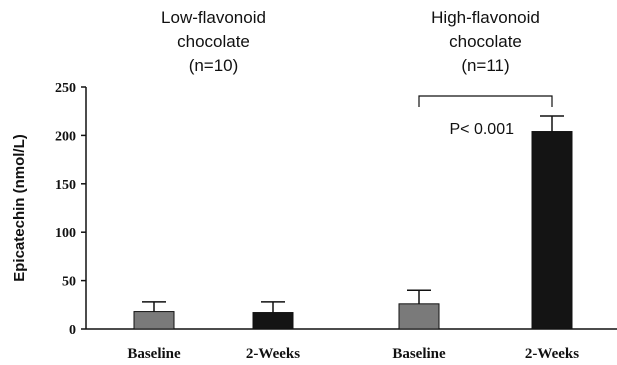  What do you see at coordinates (65, 233) in the screenshot?
I see `y-tick-label: 100` at bounding box center [65, 233].